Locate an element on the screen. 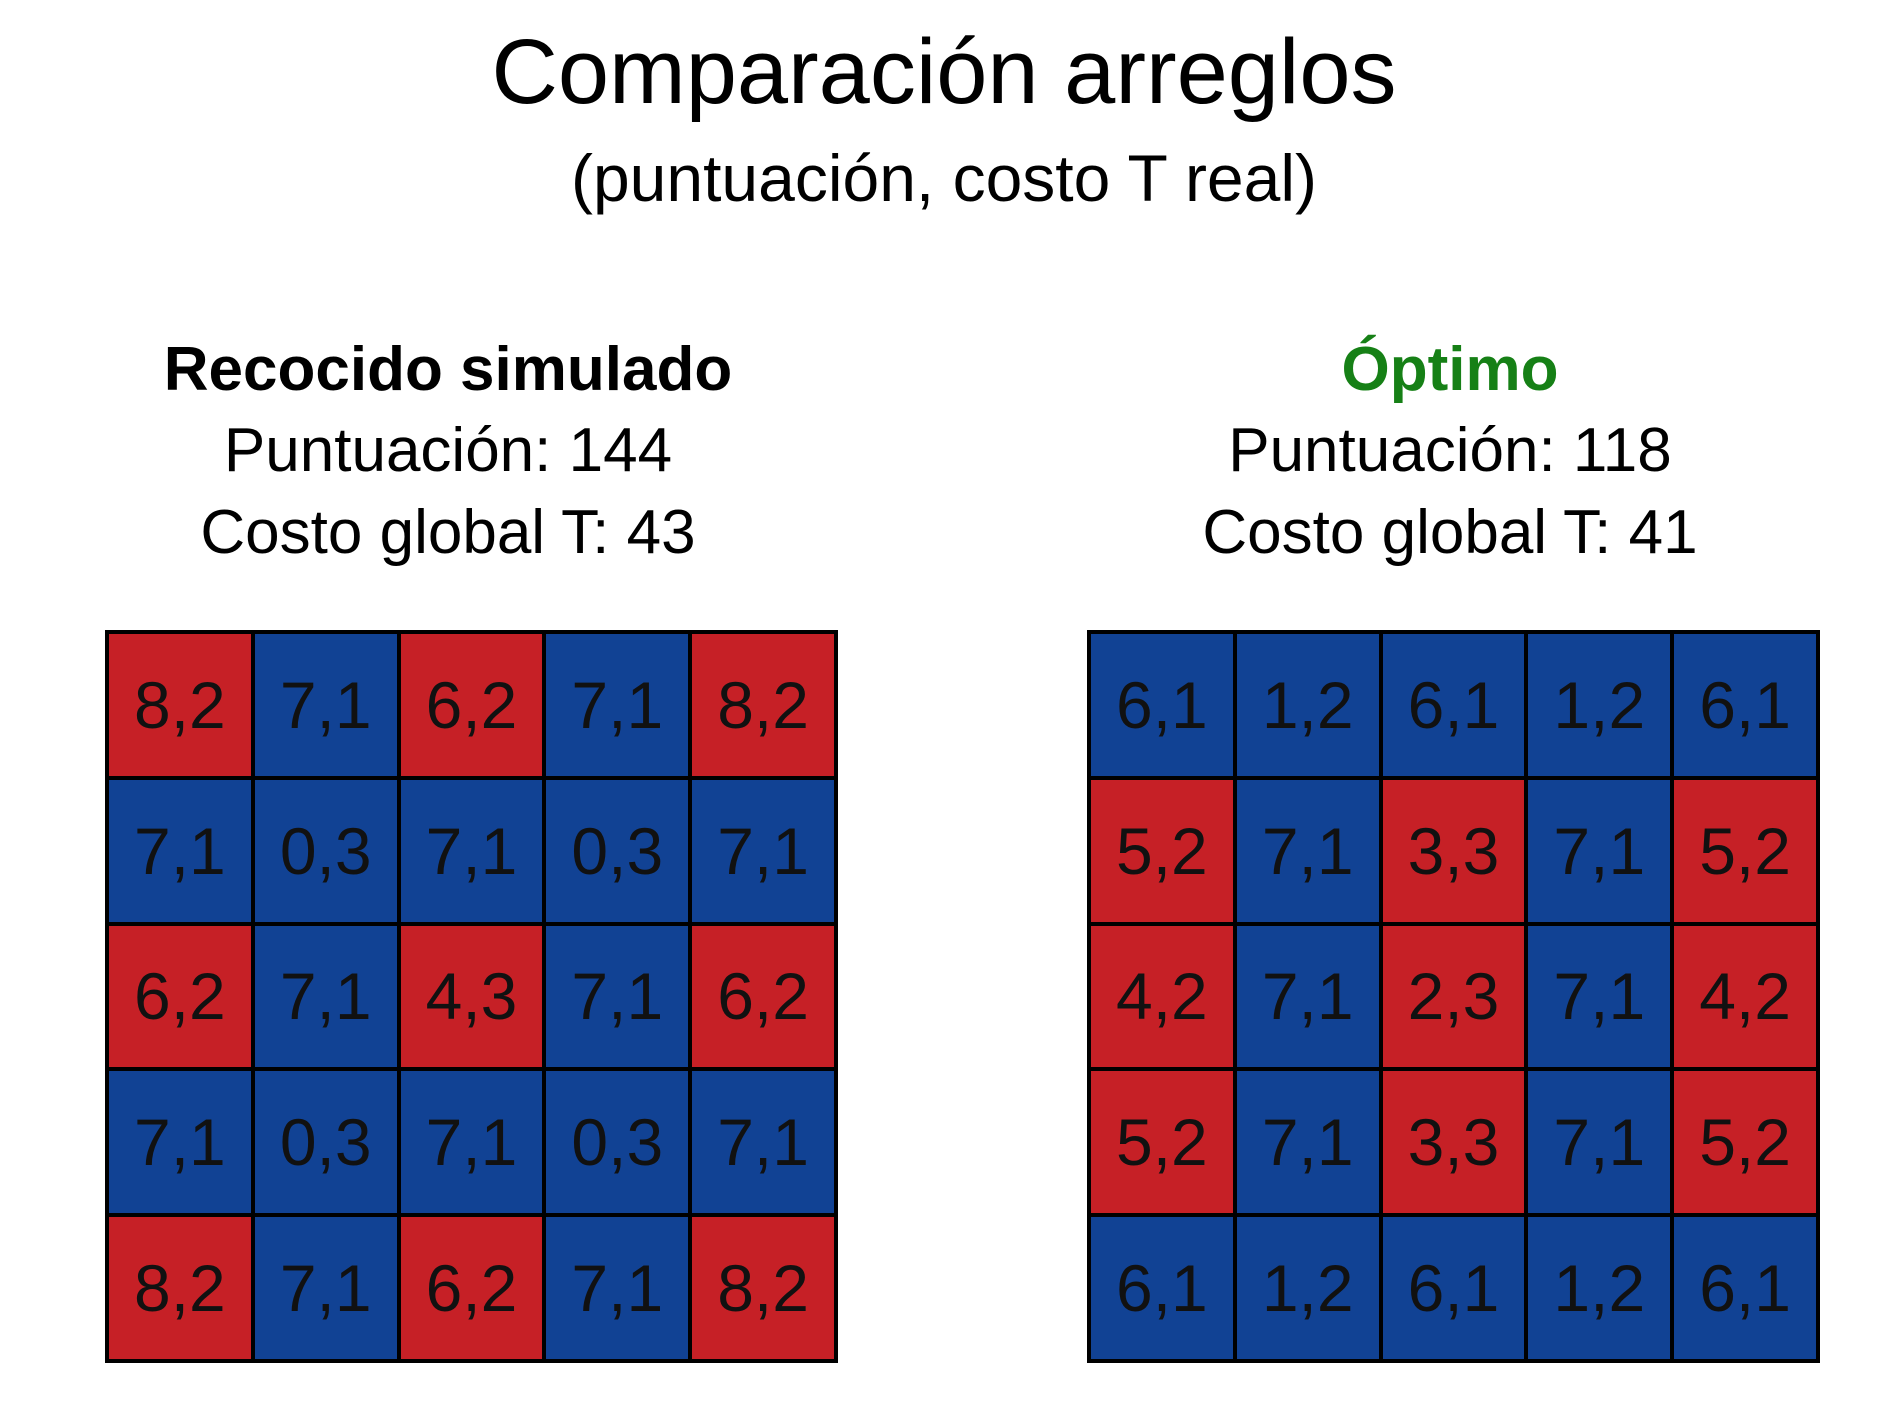  score-line: Puntuación: 144 is located at coordinates (448, 450).